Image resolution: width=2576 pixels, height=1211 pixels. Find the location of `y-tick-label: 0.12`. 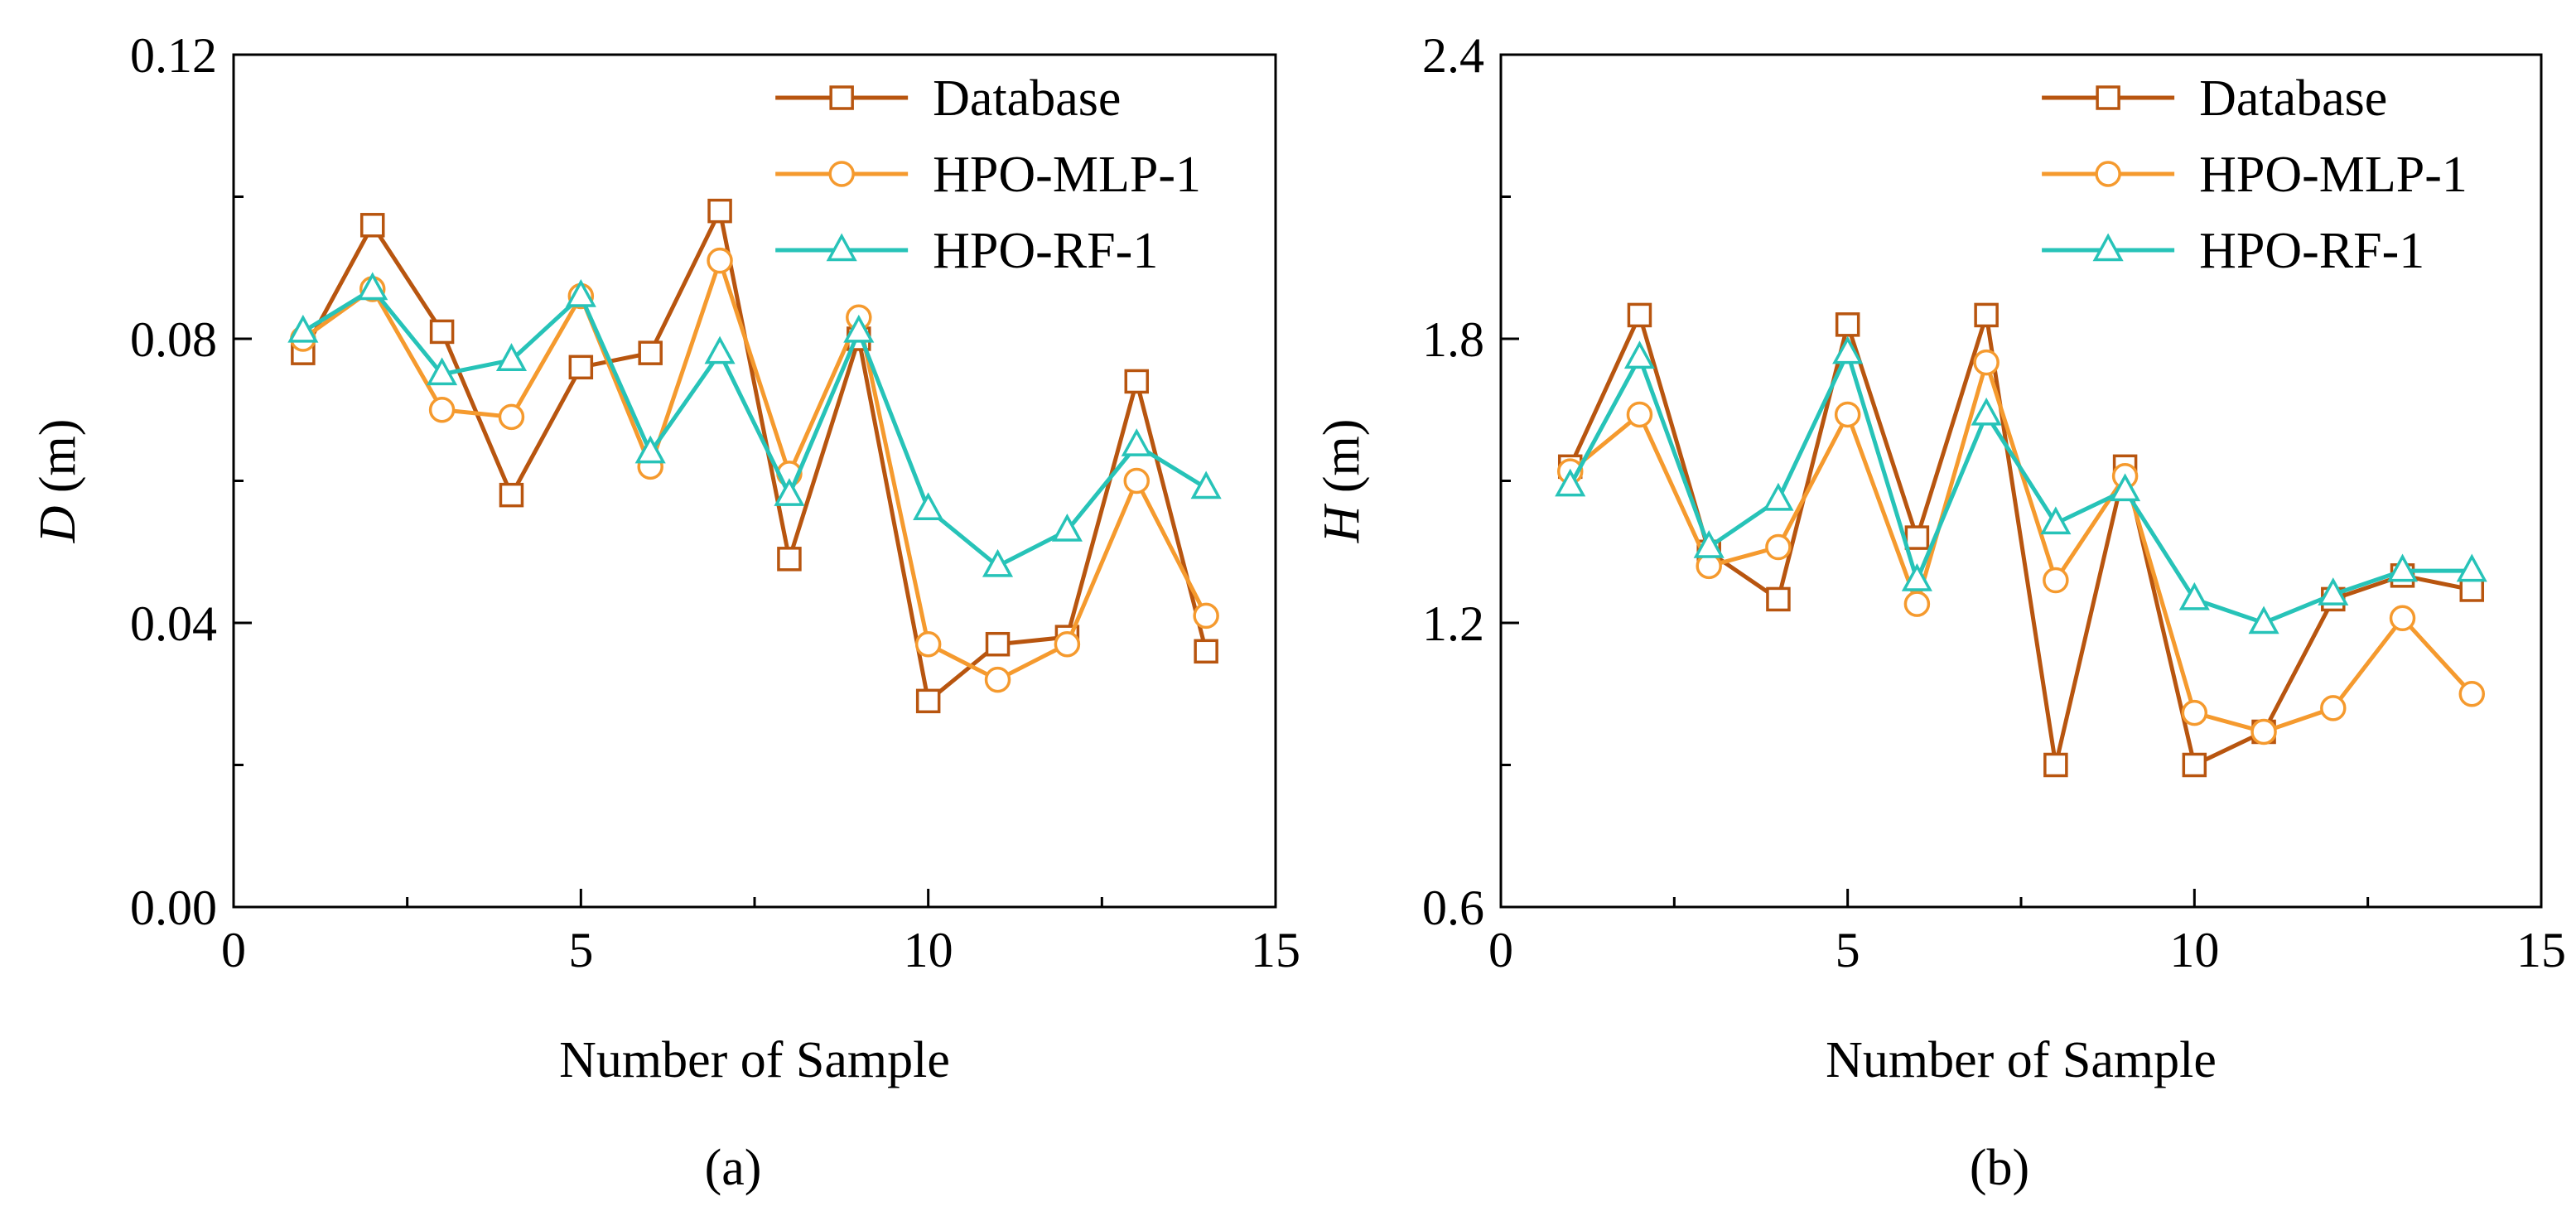

y-tick-label: 0.12 is located at coordinates (173, 55).